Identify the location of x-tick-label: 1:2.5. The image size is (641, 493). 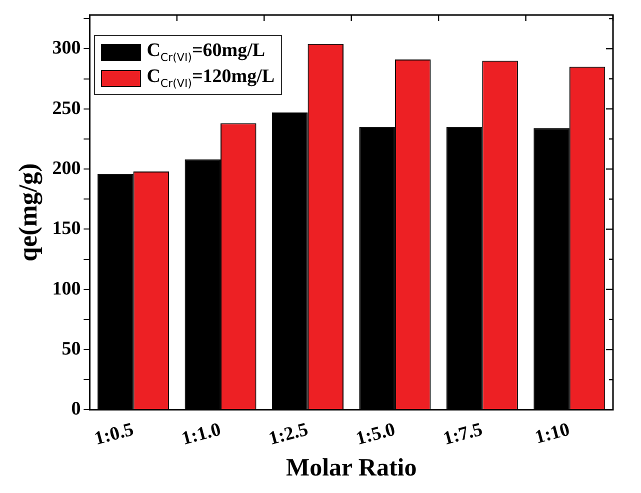
(288, 434).